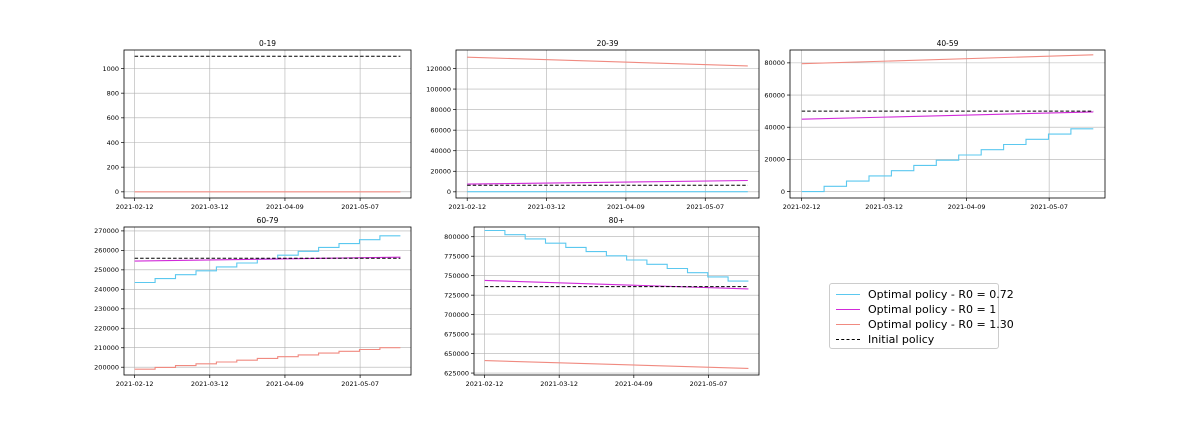  I want to click on subplot-title: 0-19, so click(267, 43).